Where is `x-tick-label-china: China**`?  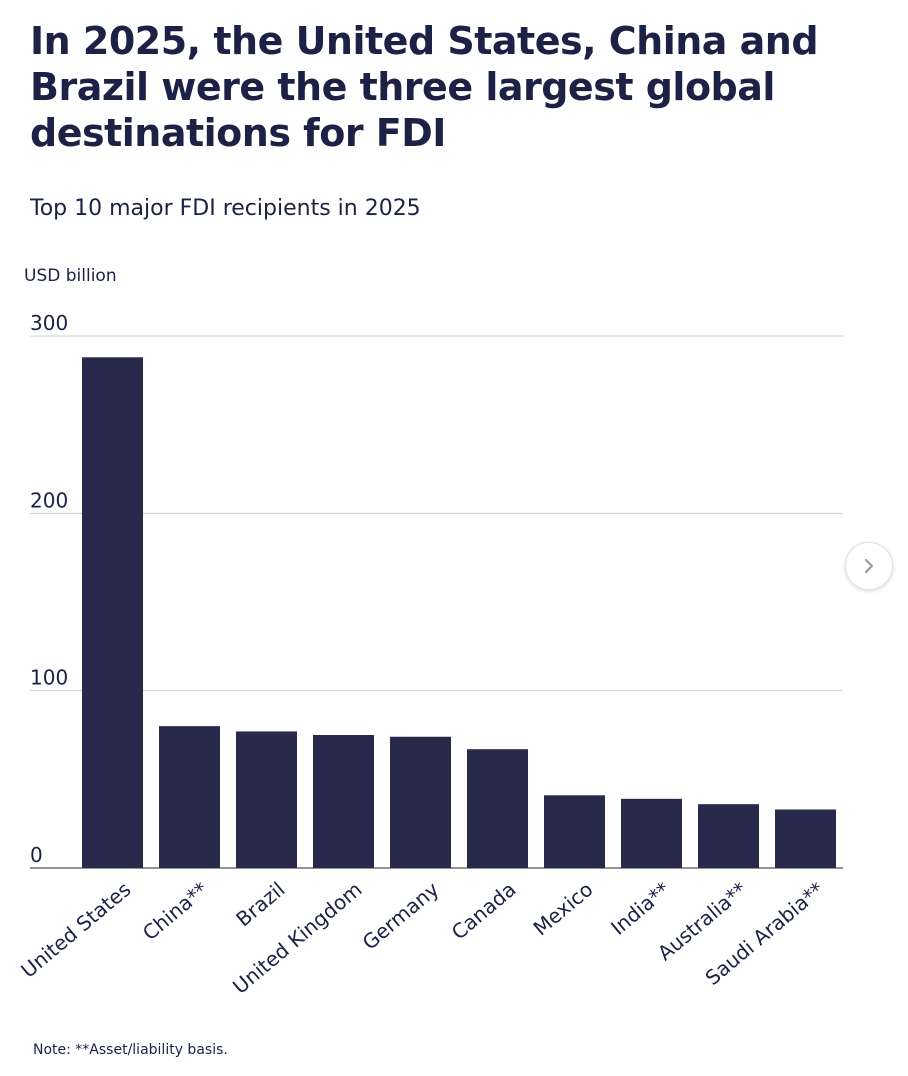 x-tick-label-china: China** is located at coordinates (175, 911).